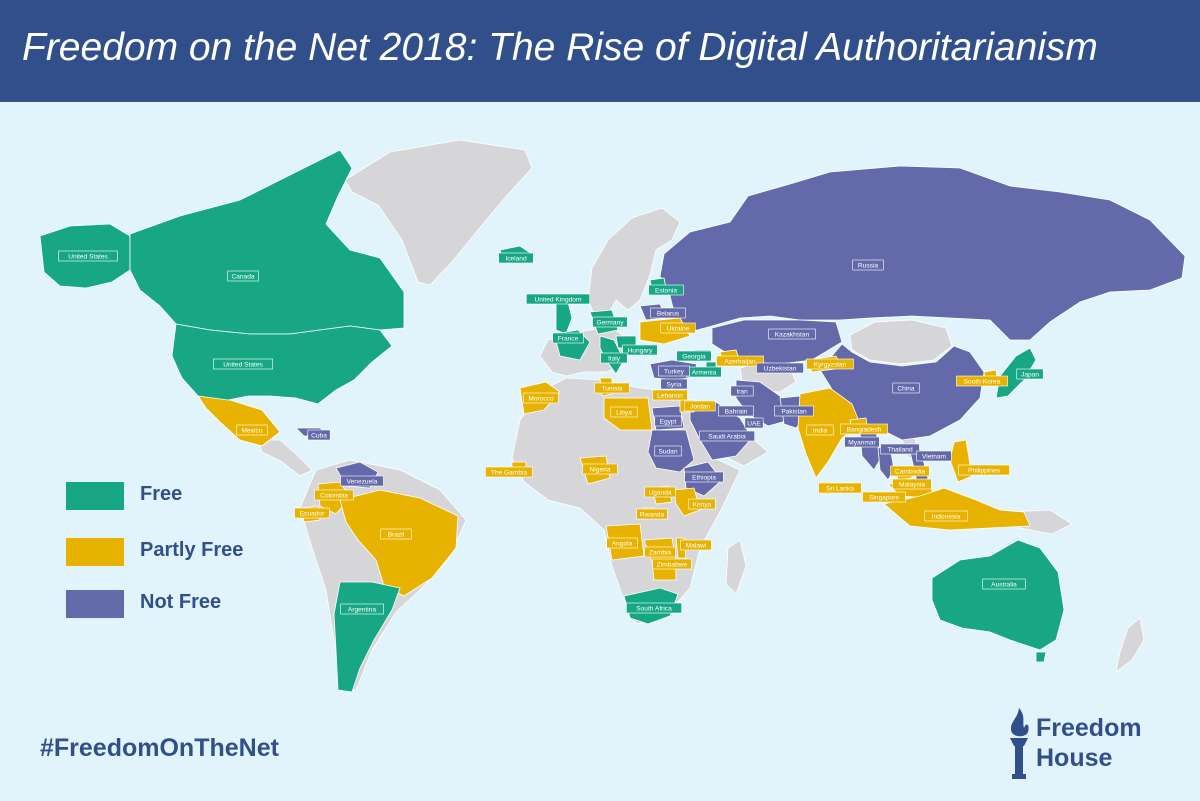 The image size is (1200, 801). What do you see at coordinates (396, 535) in the screenshot?
I see `country-label-text: Brazil` at bounding box center [396, 535].